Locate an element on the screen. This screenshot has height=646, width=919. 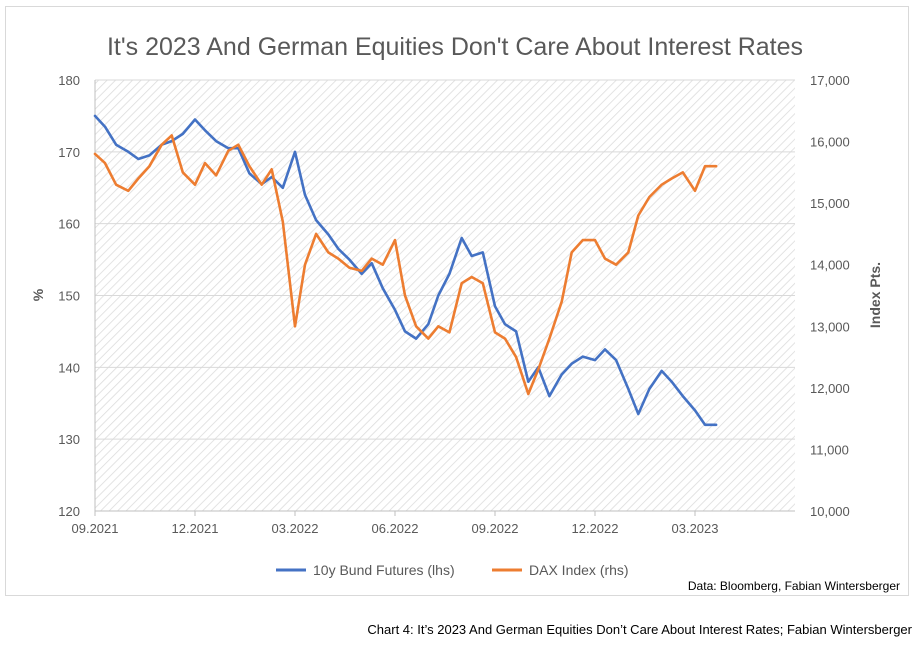
x-tick-label: 06.2022 is located at coordinates (395, 528).